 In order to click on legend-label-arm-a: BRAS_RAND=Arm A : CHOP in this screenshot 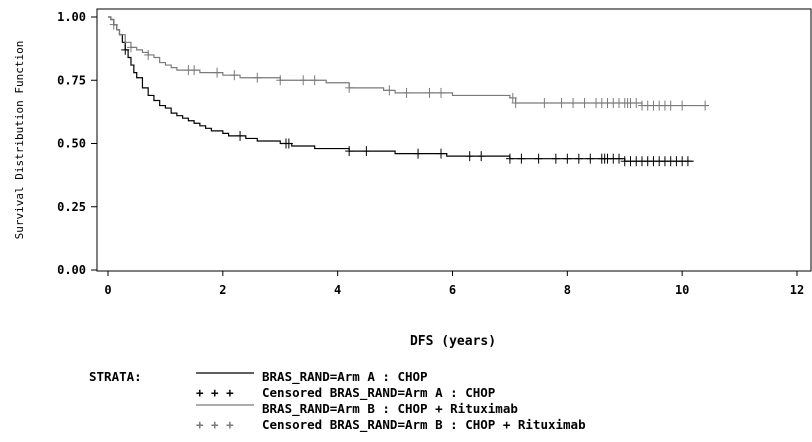, I will do `click(345, 377)`.